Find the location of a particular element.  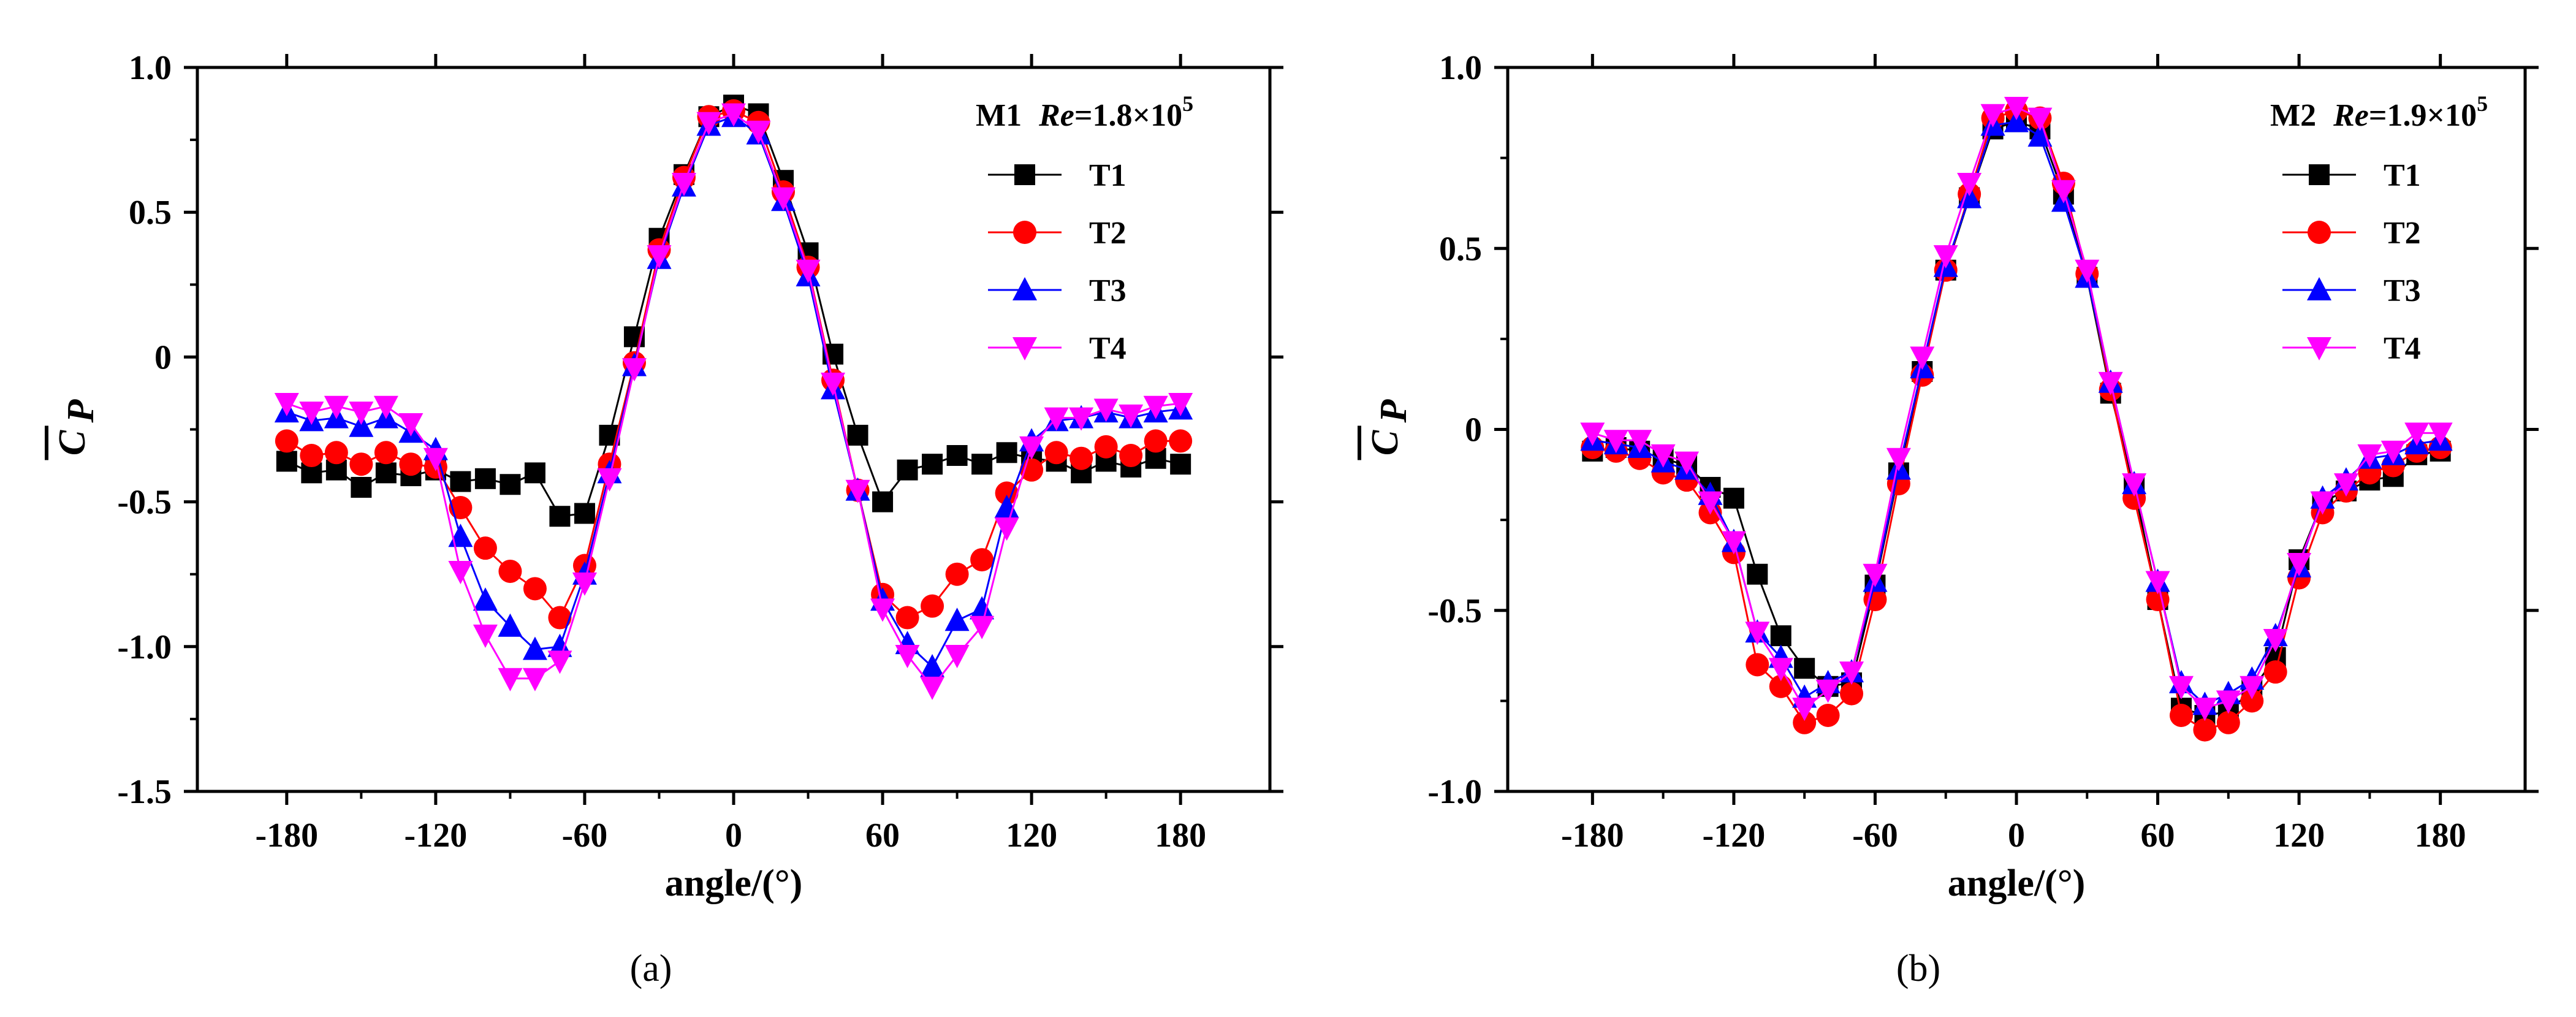

x-tick-label: 0 is located at coordinates (733, 836).